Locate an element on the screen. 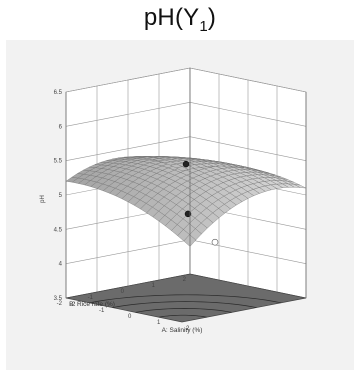  z-tick-label: 4 is located at coordinates (61, 265).